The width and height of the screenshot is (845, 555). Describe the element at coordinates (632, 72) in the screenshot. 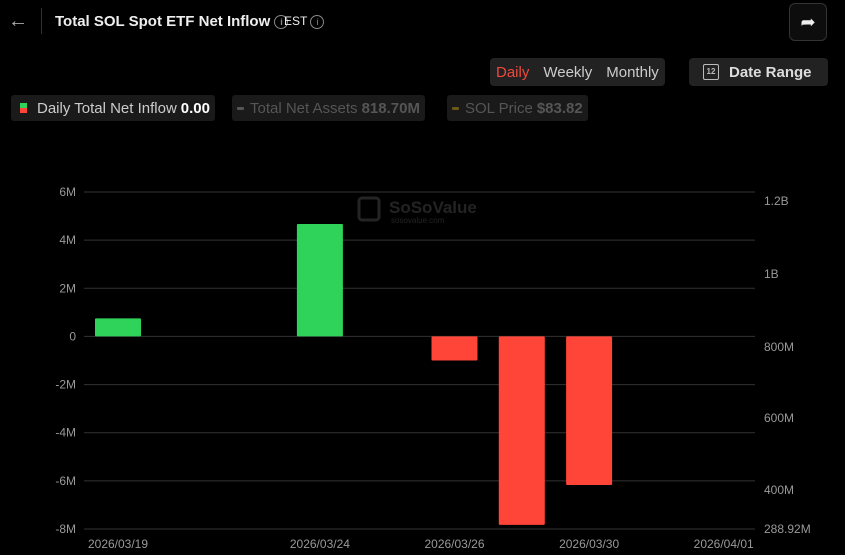

I see `tab-monthly: Monthly` at that location.